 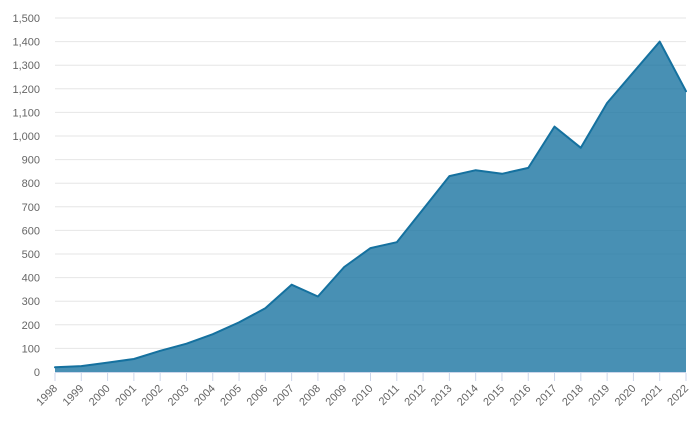 I want to click on y-axis-label: 1,200, so click(x=26, y=90).